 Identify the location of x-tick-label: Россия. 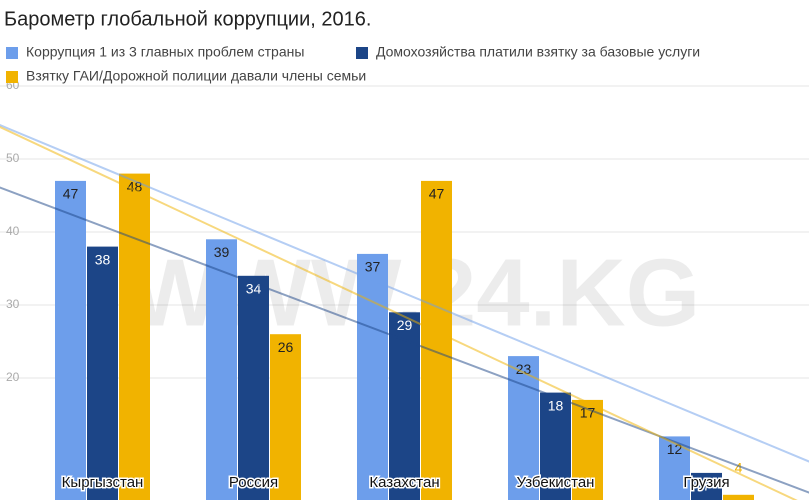
(253, 482).